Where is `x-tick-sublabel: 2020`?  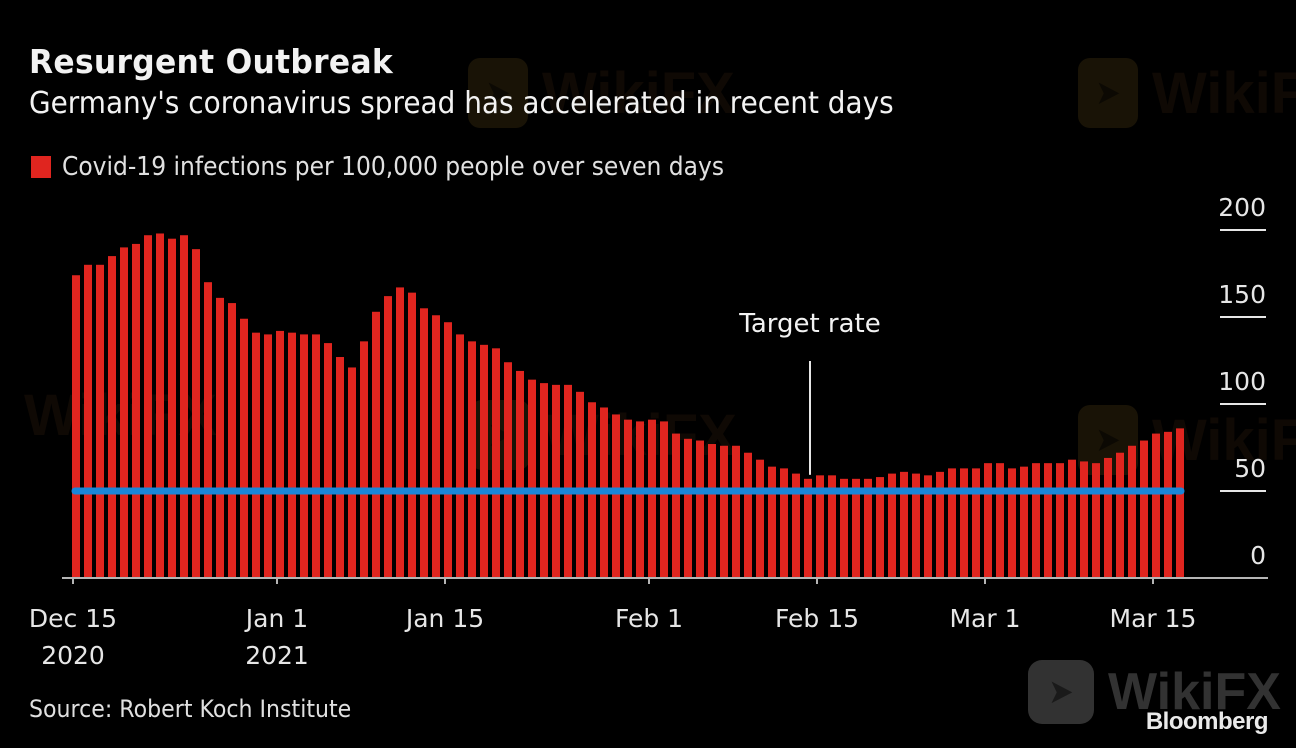
x-tick-sublabel: 2020 is located at coordinates (73, 655).